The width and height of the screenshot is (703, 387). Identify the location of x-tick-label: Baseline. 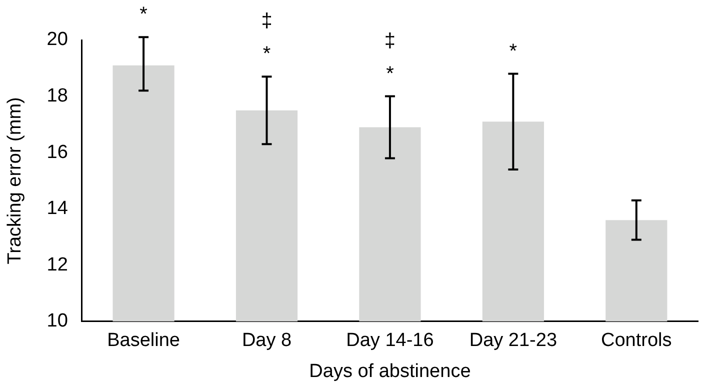
(143, 341).